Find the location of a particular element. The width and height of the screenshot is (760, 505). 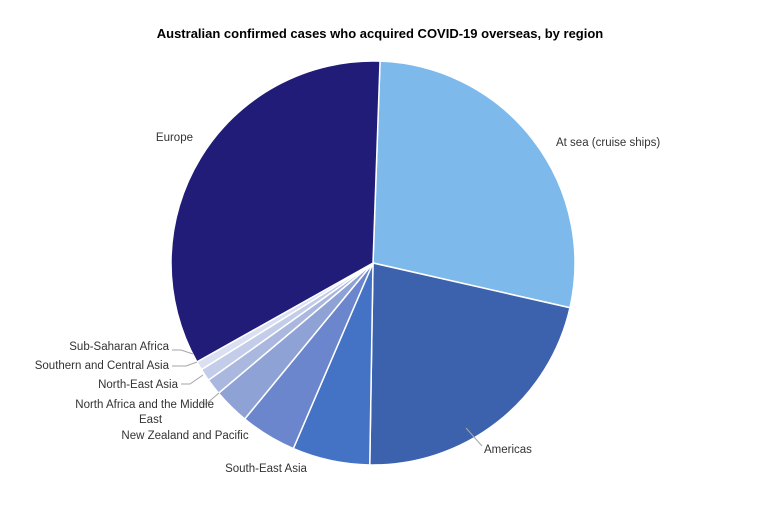

leader-line-americas is located at coordinates (474, 437).